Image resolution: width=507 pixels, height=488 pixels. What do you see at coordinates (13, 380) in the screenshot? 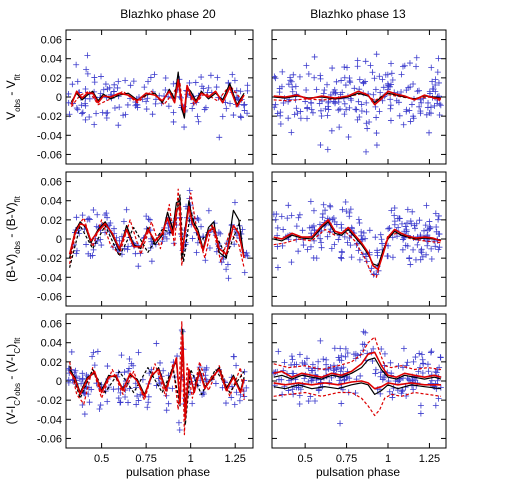
I see `y-axis-label-row-2: (V-IC)obs - (V-IC)fit` at bounding box center [13, 380].